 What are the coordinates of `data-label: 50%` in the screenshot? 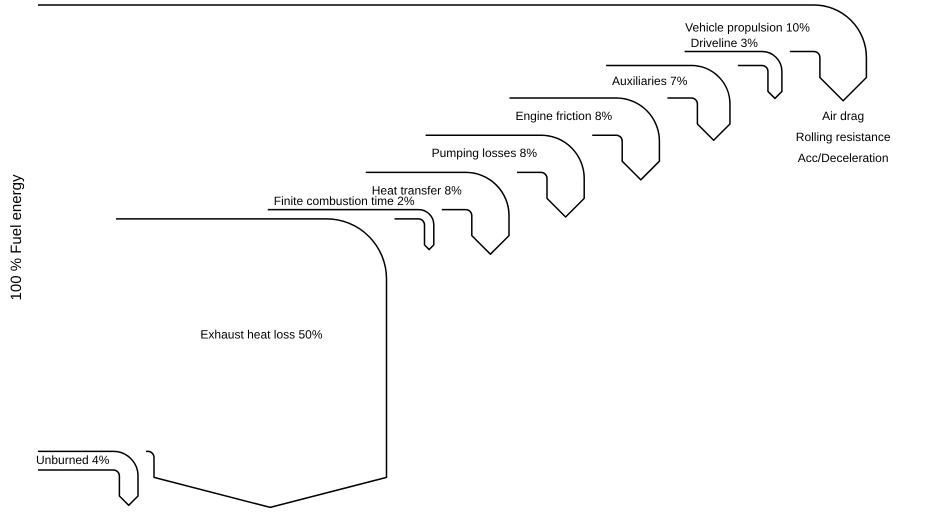 It's located at (310, 334).